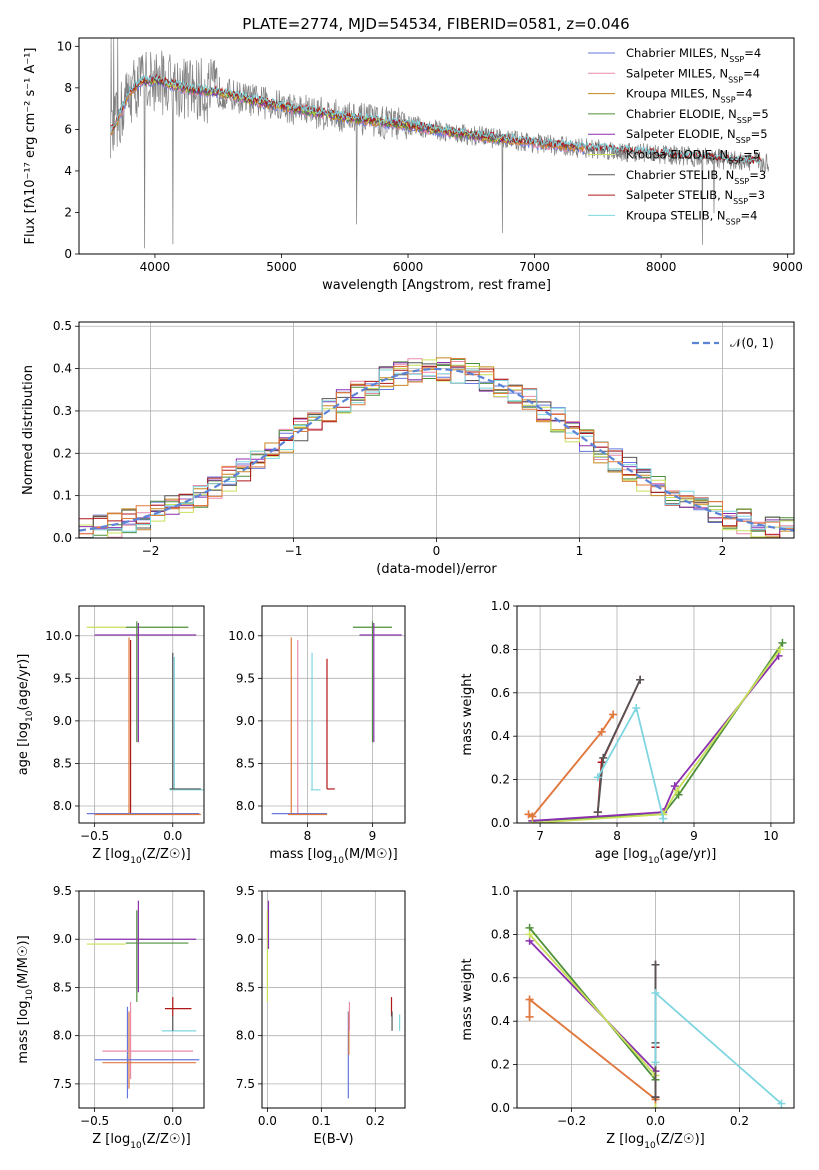 This screenshot has width=819, height=1170. Describe the element at coordinates (28, 430) in the screenshot. I see `label-part: Normed distribution` at that location.